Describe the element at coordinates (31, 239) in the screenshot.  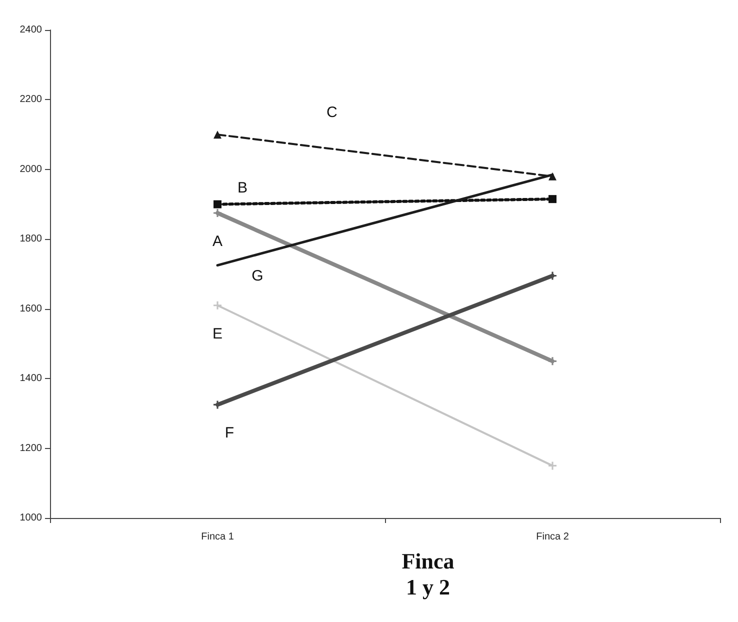
I see `y-tick-label: 1800` at that location.